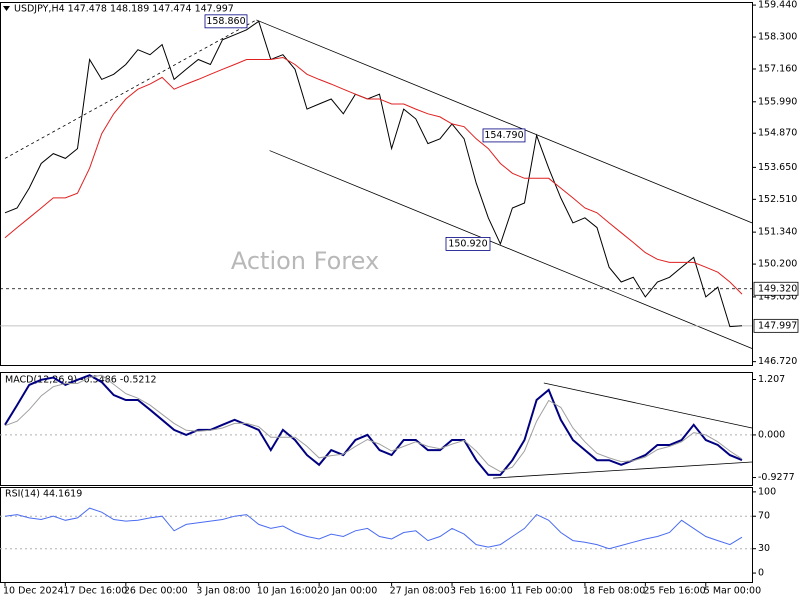  Describe the element at coordinates (81, 380) in the screenshot. I see `panel-title: MACD(12,26,9) -0.5486 -0.5212` at that location.